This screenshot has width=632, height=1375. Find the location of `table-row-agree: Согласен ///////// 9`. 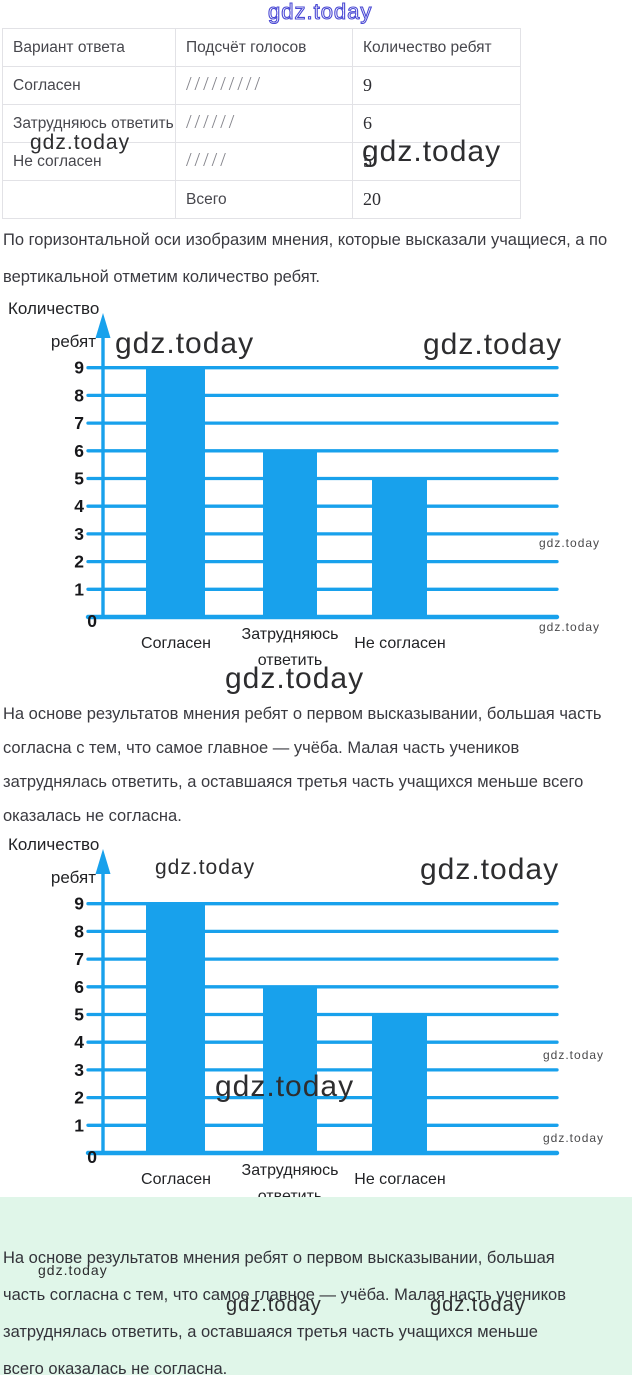

table-row-agree: Согласен ///////// 9 is located at coordinates (261, 85).